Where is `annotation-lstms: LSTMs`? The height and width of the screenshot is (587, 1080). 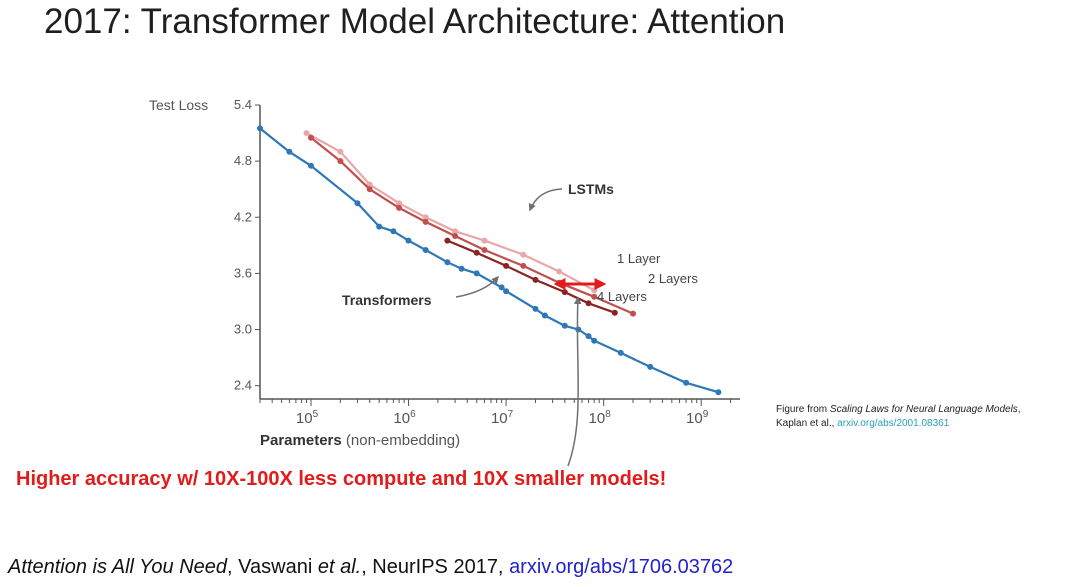
annotation-lstms: LSTMs is located at coordinates (591, 189).